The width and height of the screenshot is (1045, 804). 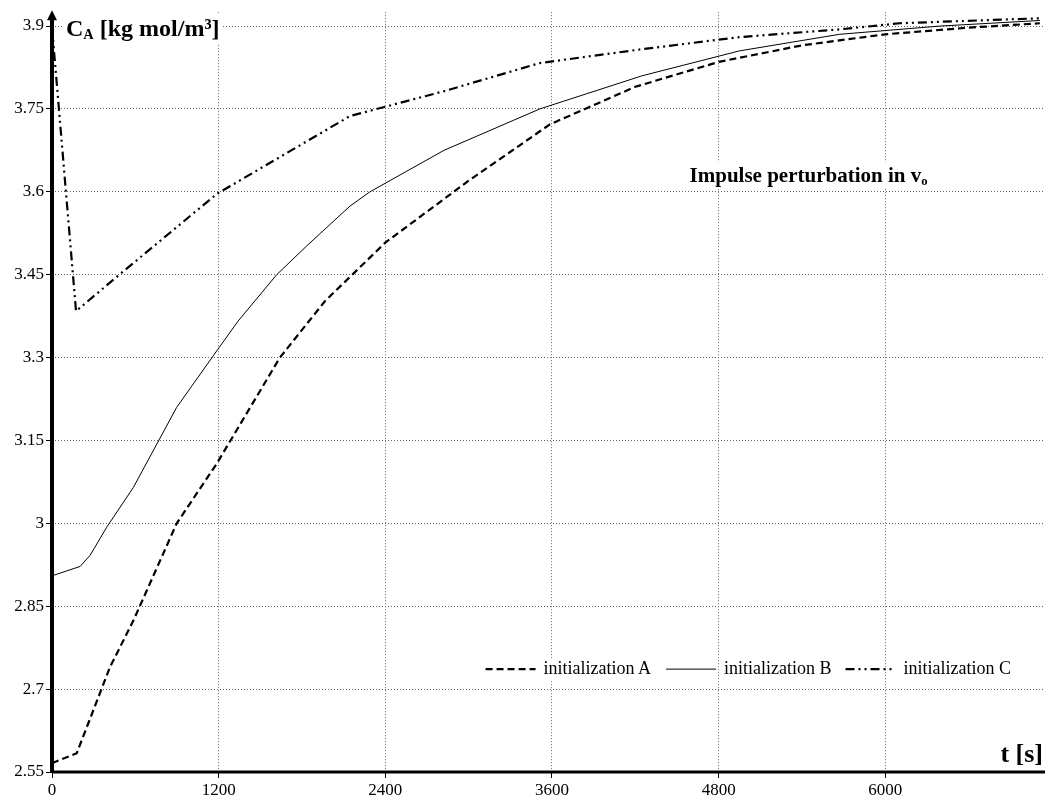 I want to click on x-tick-label: 0, so click(x=52, y=789).